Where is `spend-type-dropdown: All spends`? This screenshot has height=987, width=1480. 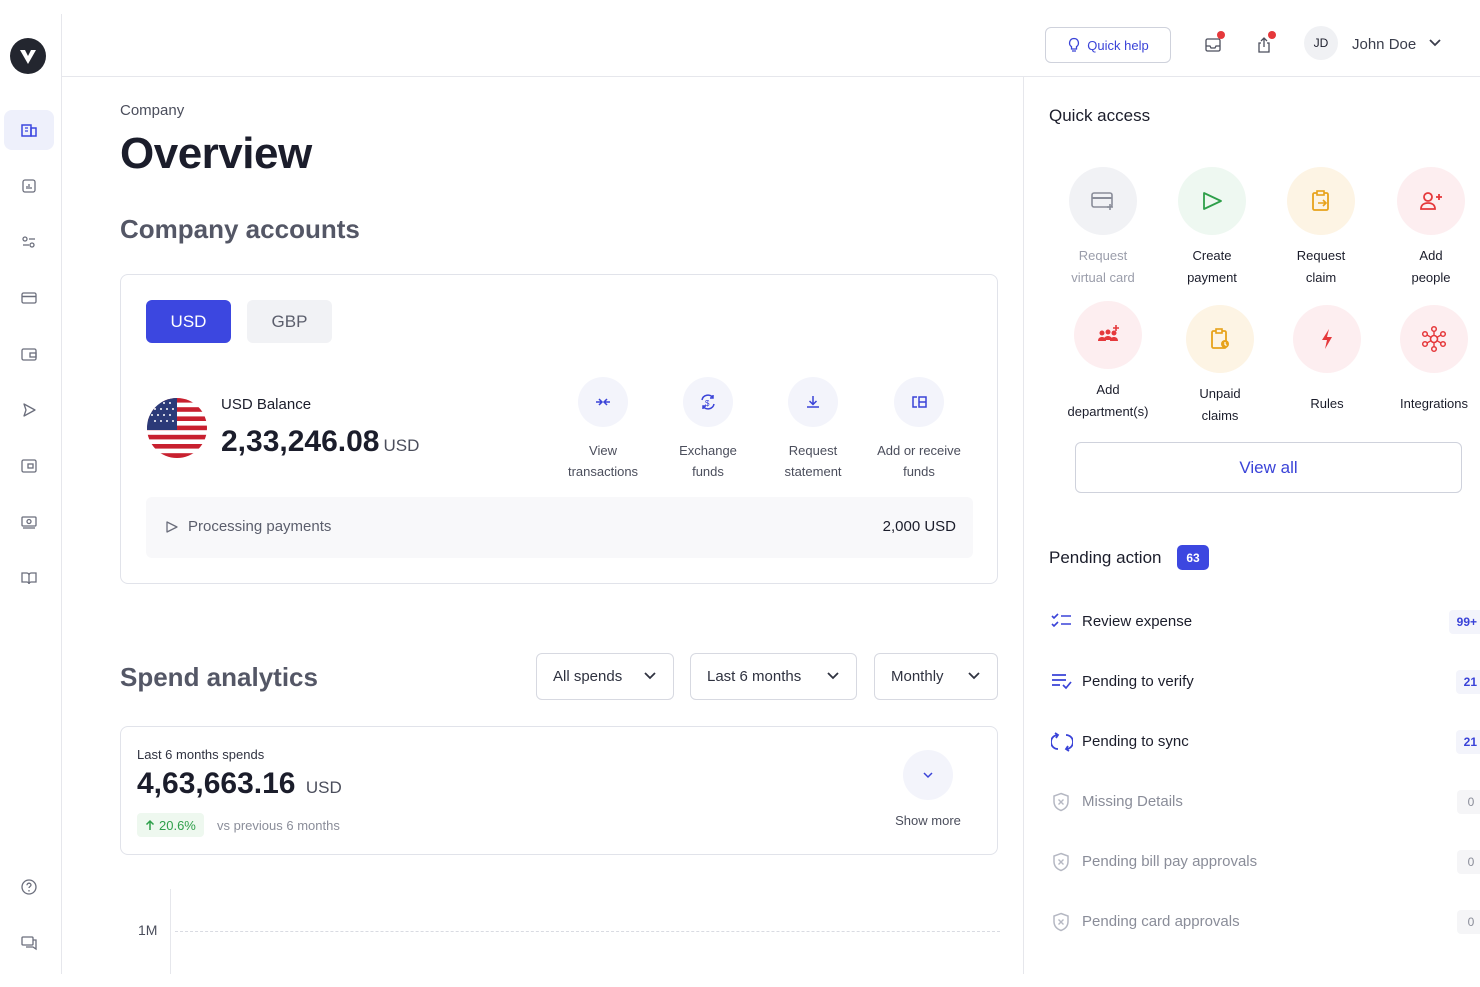 spend-type-dropdown: All spends is located at coordinates (605, 676).